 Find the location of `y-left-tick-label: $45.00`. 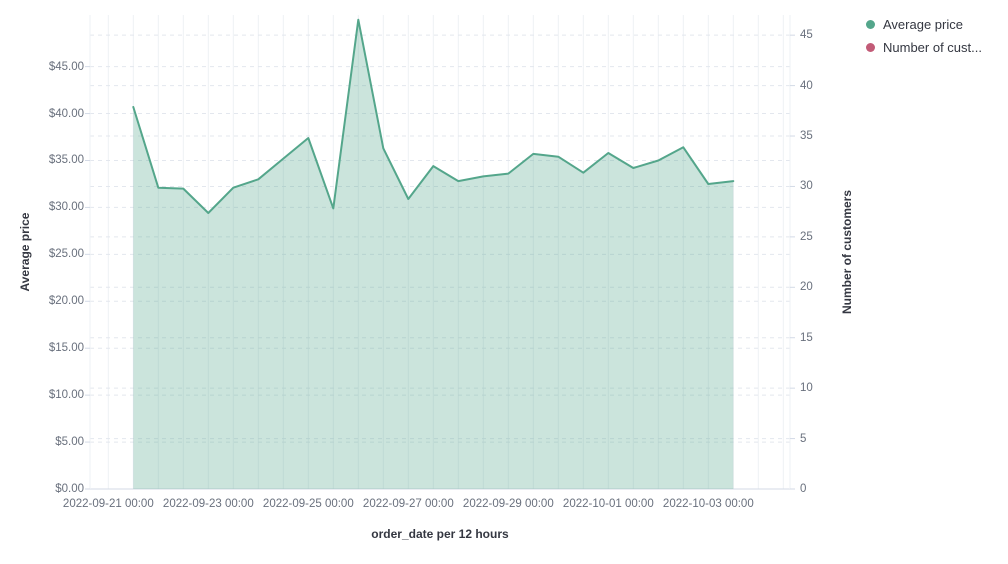

y-left-tick-label: $45.00 is located at coordinates (66, 66).